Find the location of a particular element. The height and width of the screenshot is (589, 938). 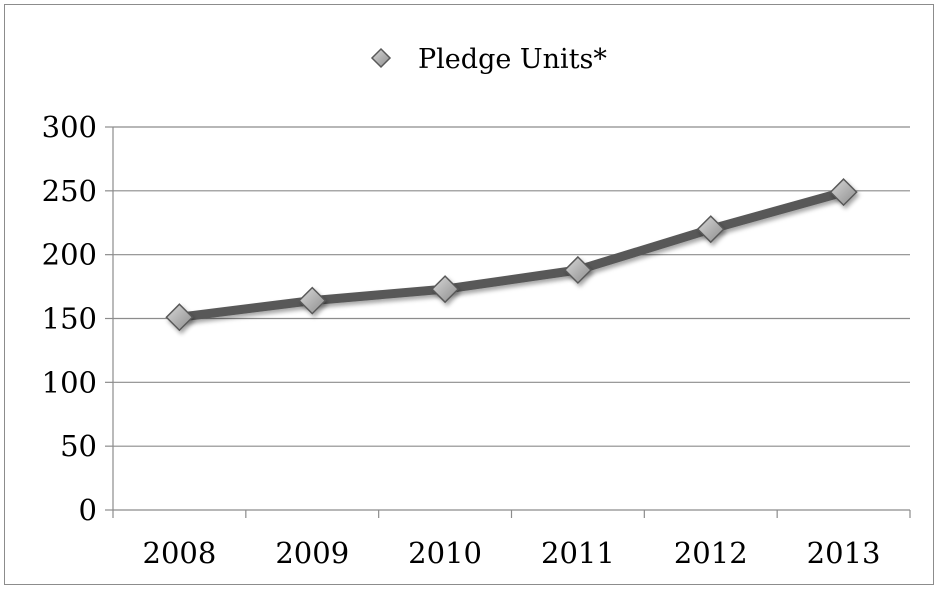

y-tick-label: 100 is located at coordinates (69, 382).